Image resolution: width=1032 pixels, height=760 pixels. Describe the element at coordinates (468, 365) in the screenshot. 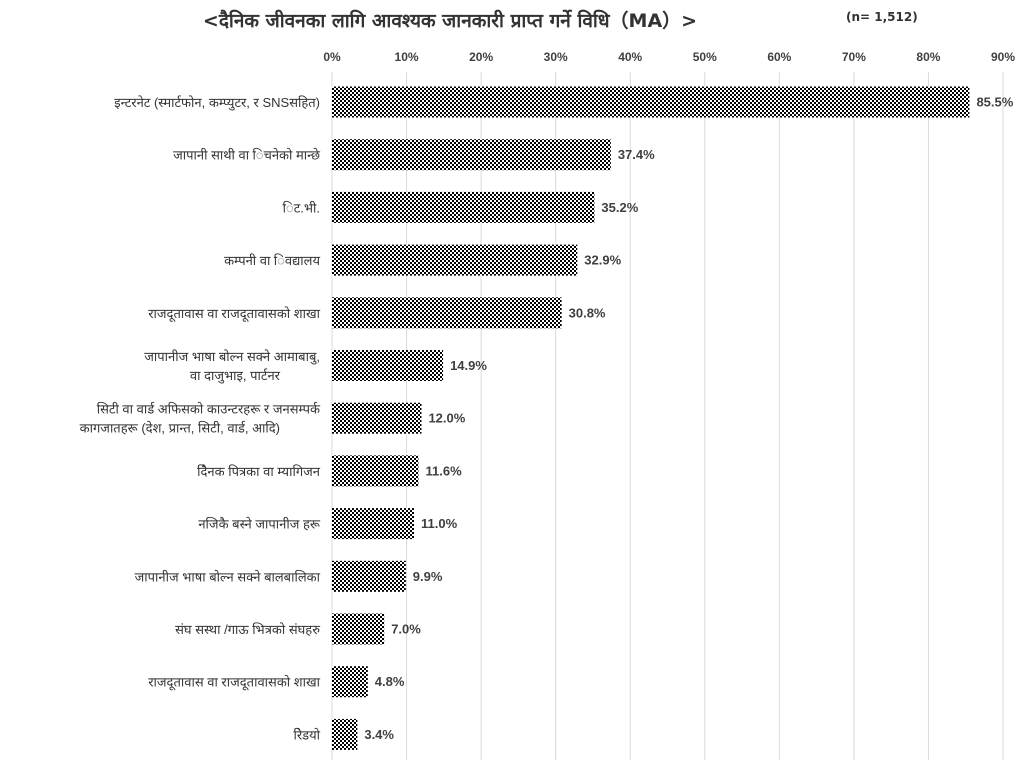

I see `bar-value-label: 14.9%` at that location.